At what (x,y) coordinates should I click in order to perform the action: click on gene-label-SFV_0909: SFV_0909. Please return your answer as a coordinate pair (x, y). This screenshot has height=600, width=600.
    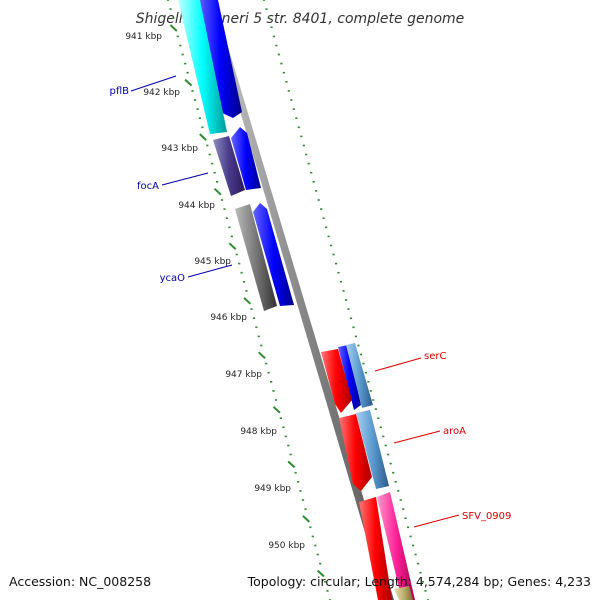
    Looking at the image, I should click on (486, 516).